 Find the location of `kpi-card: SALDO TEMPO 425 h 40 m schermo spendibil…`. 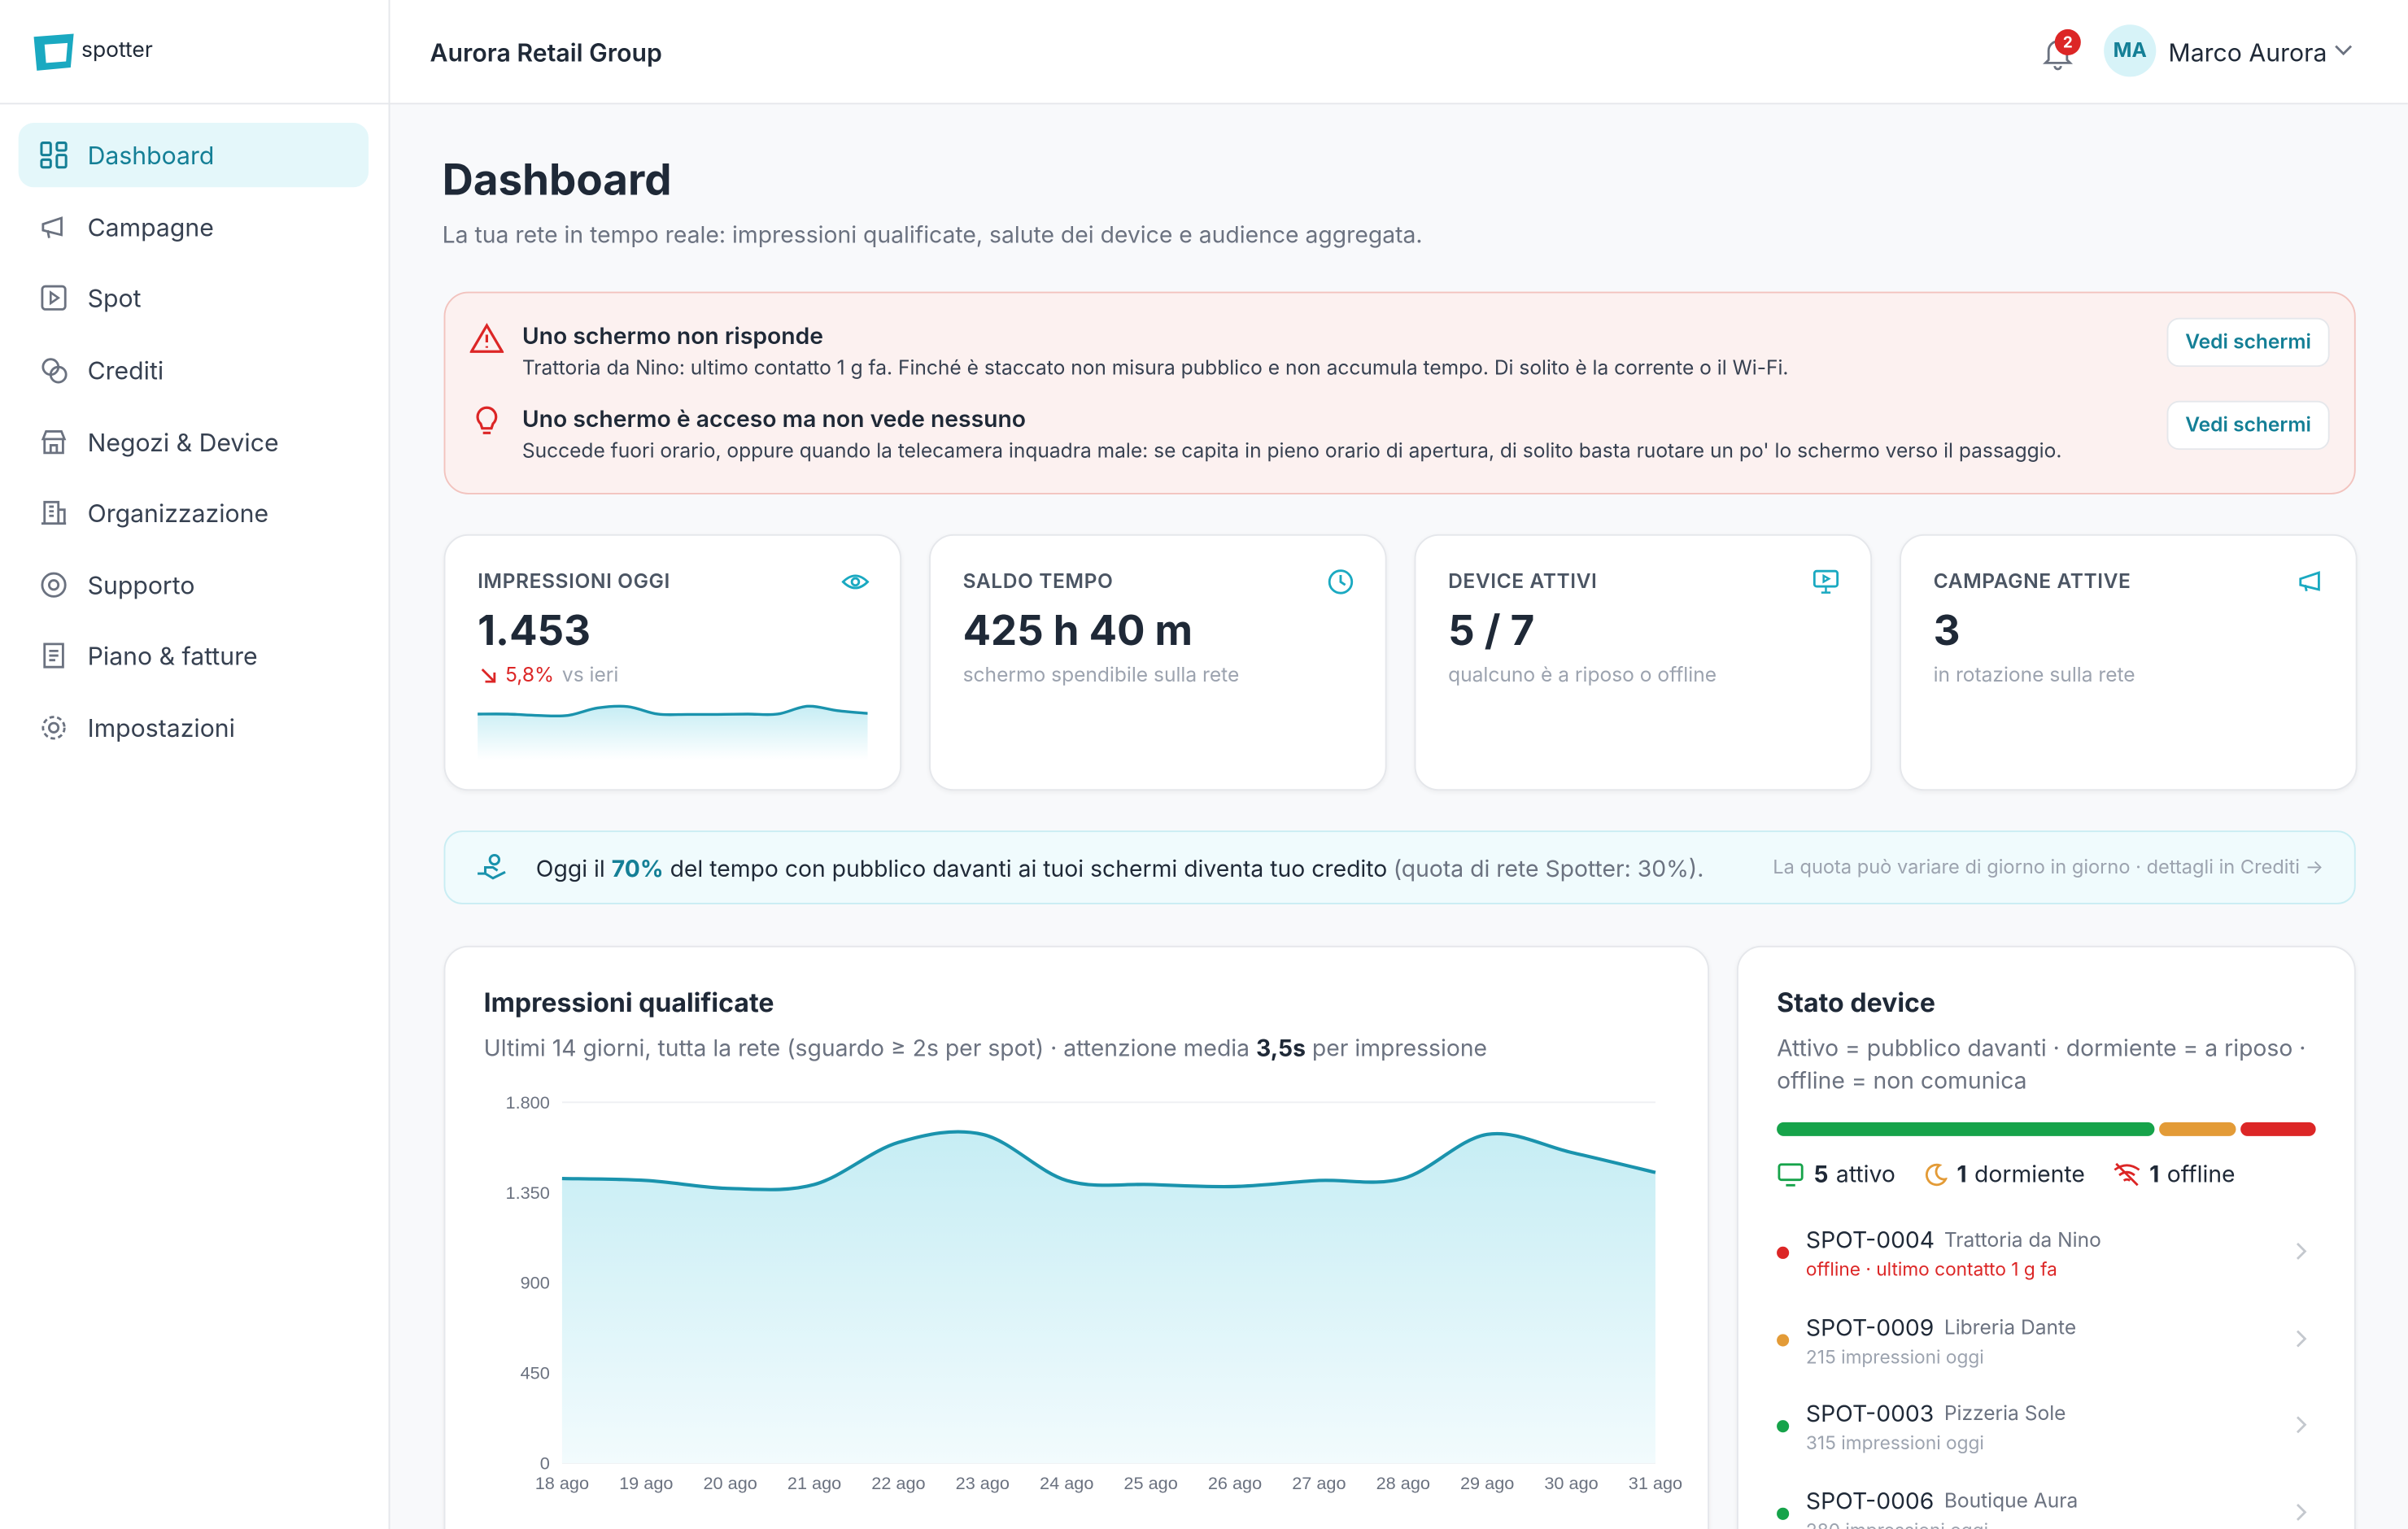

kpi-card: SALDO TEMPO 425 h 40 m schermo spendibil… is located at coordinates (1158, 662).